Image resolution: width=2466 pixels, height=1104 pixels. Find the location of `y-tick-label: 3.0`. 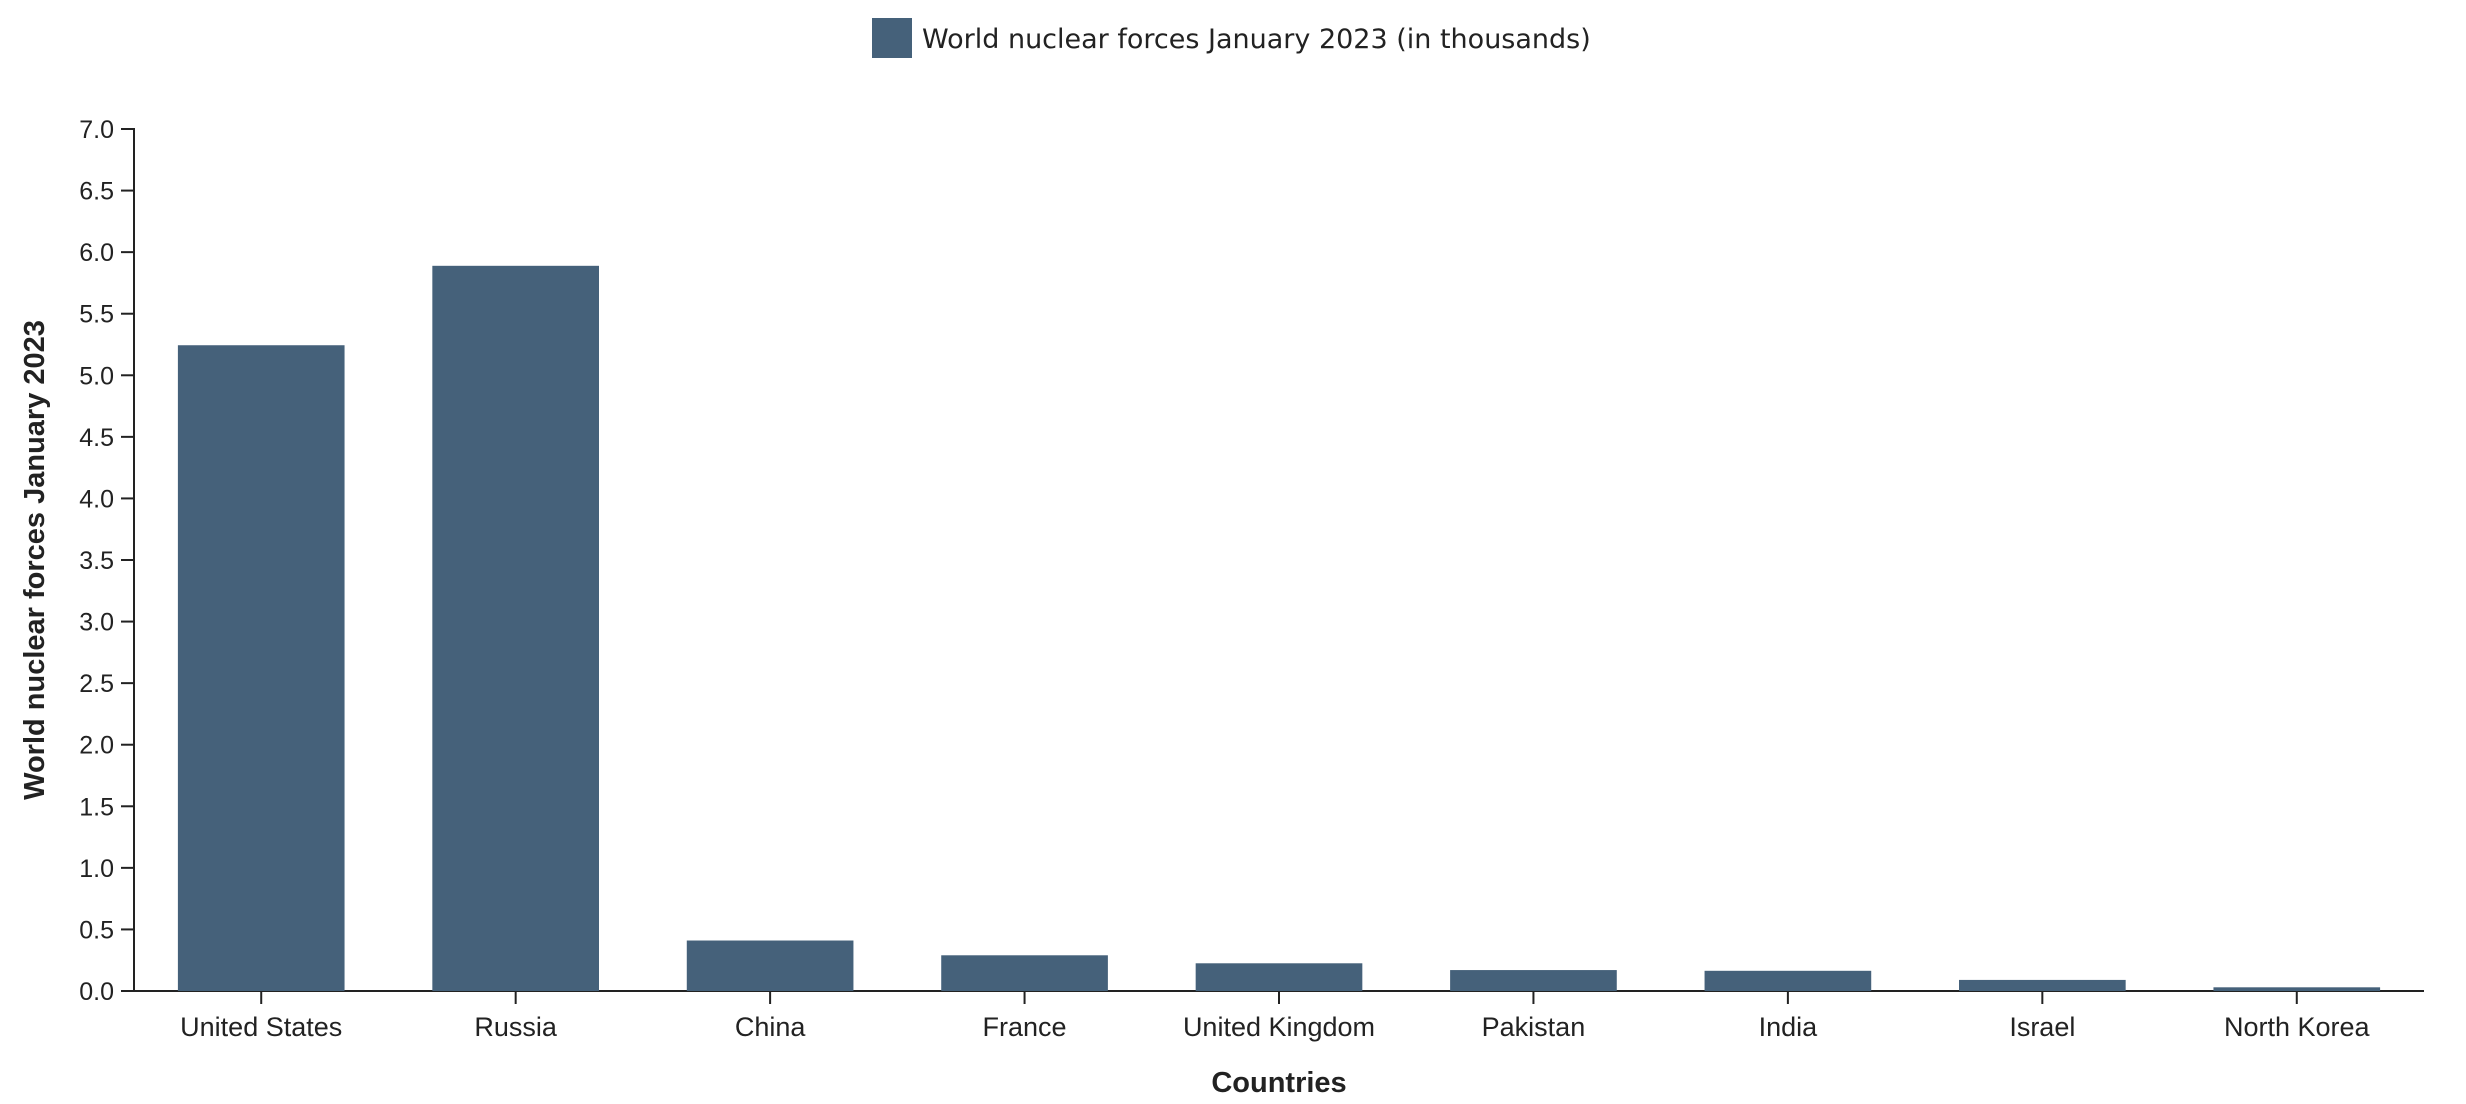

y-tick-label: 3.0 is located at coordinates (96, 623).